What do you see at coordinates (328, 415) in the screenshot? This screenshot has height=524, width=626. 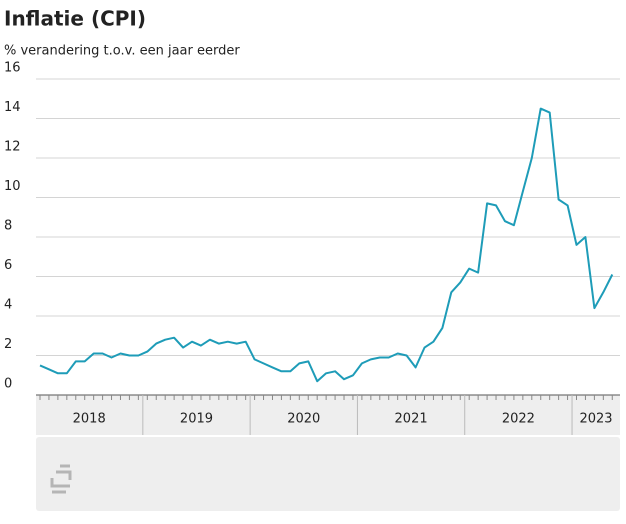 I see `x-axis-band` at bounding box center [328, 415].